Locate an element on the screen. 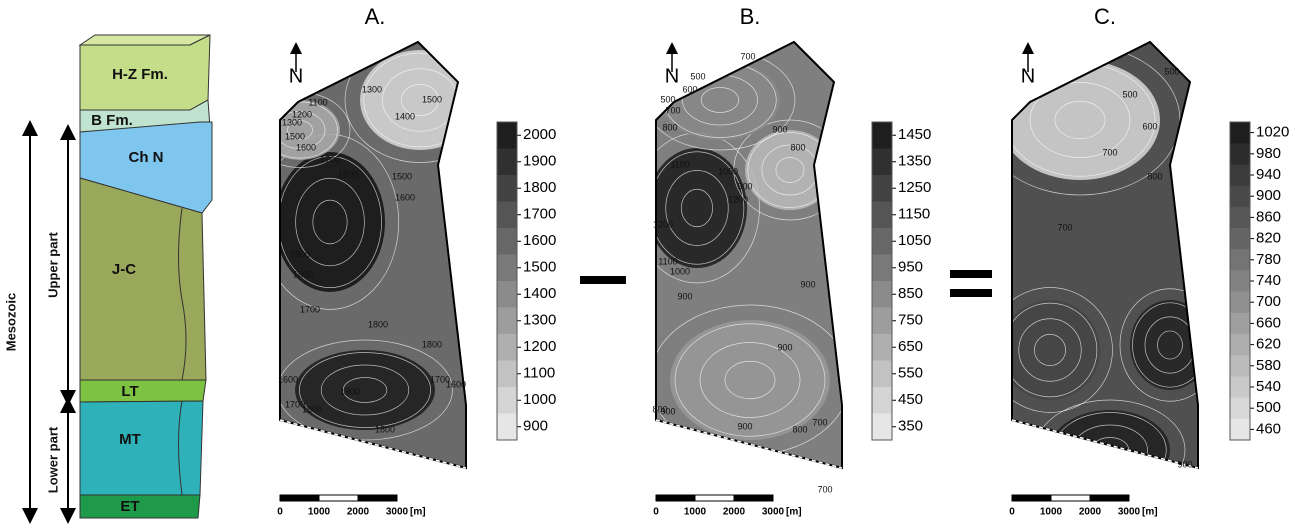 This screenshot has width=1305, height=524. scale-unit: [m] is located at coordinates (794, 512).